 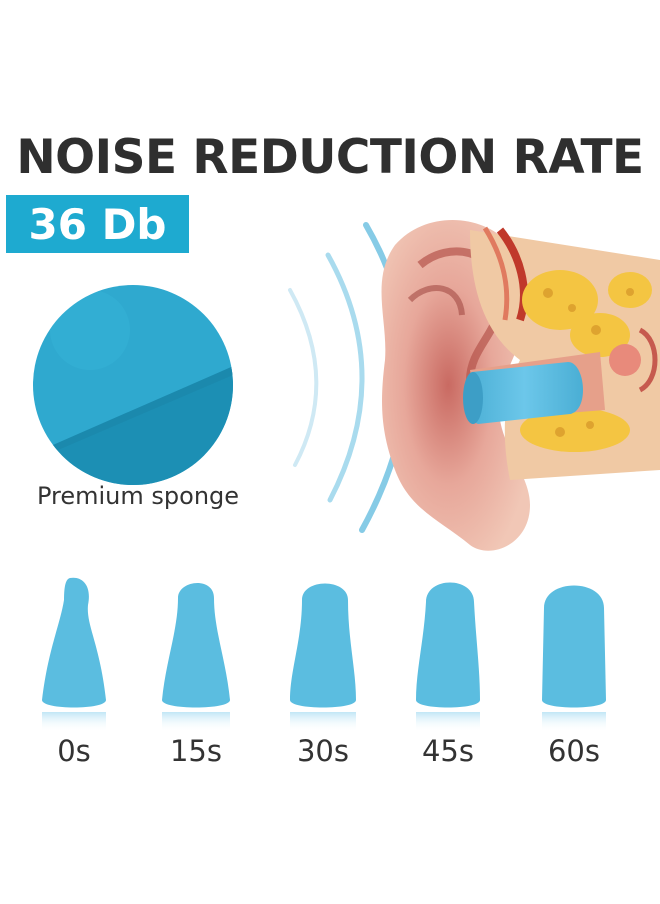 What do you see at coordinates (573, 751) in the screenshot?
I see `time-label-60s: 60s` at bounding box center [573, 751].